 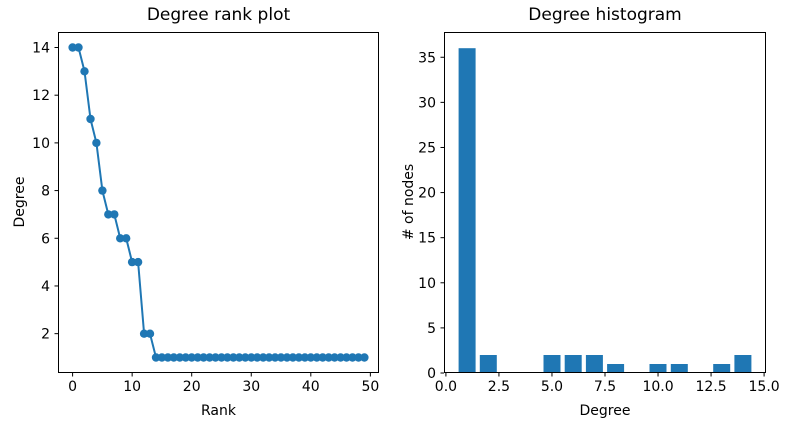 I want to click on y-tick-label: 30, so click(x=427, y=103).